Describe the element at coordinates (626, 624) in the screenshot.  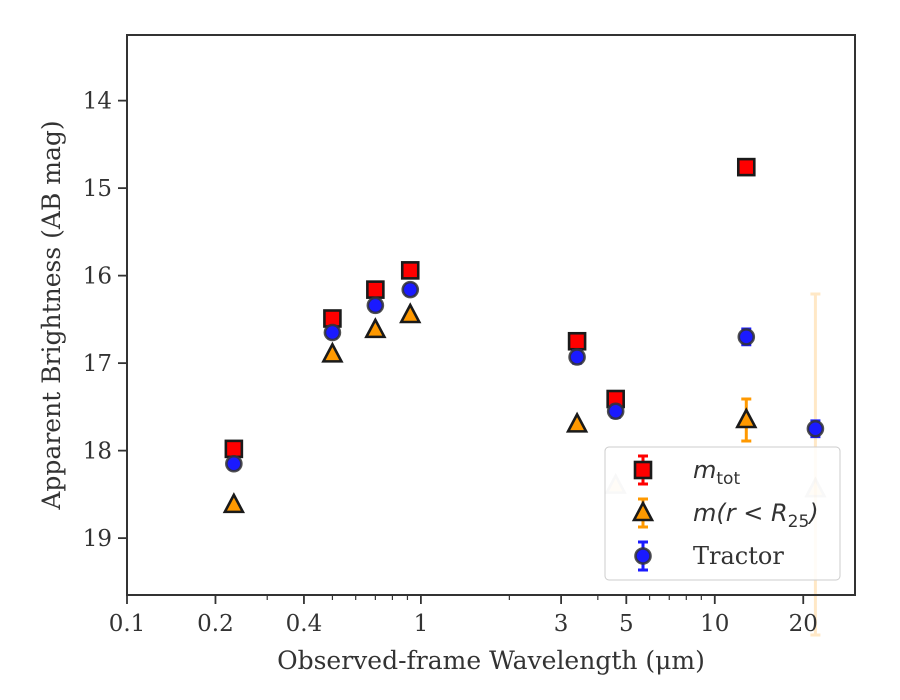
I see `x-tick-label: 5` at that location.